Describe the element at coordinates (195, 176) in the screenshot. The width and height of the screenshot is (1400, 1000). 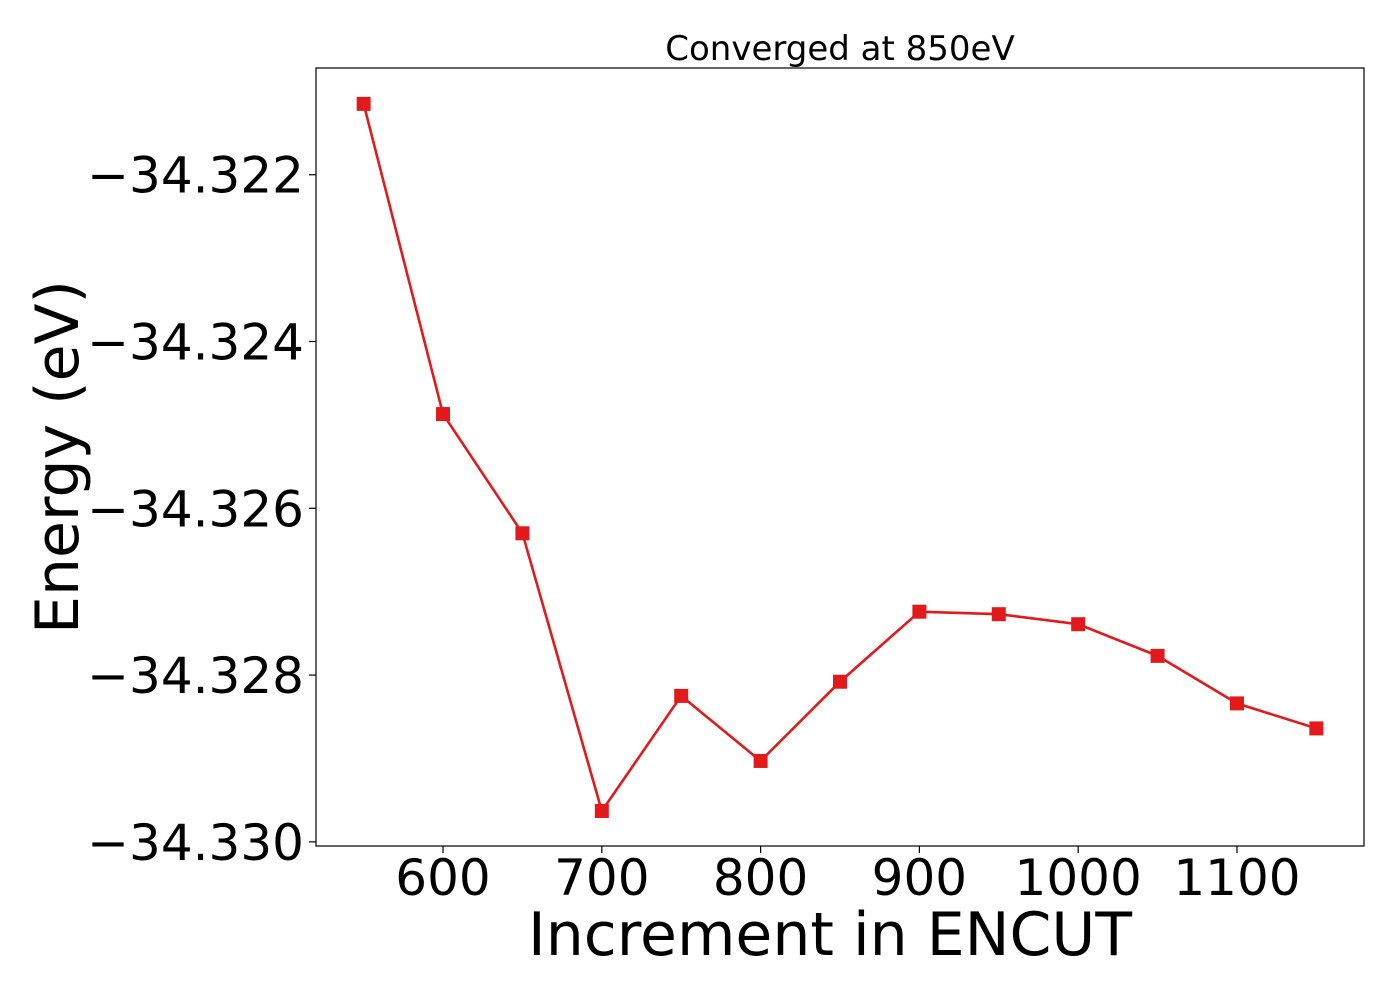
I see `y-tick-label: −34.322` at that location.